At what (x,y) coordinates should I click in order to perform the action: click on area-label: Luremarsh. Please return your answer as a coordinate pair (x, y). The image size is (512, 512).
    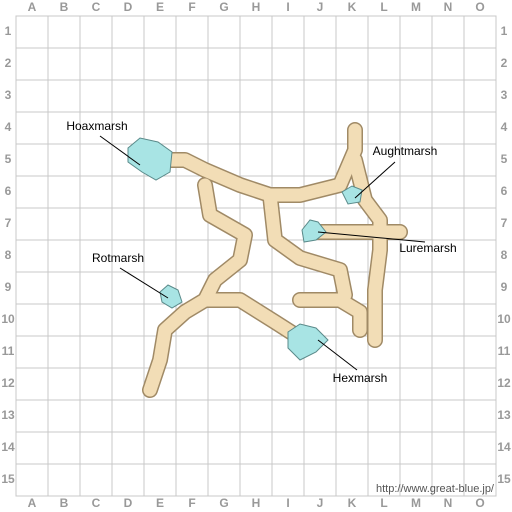
    Looking at the image, I should click on (427, 248).